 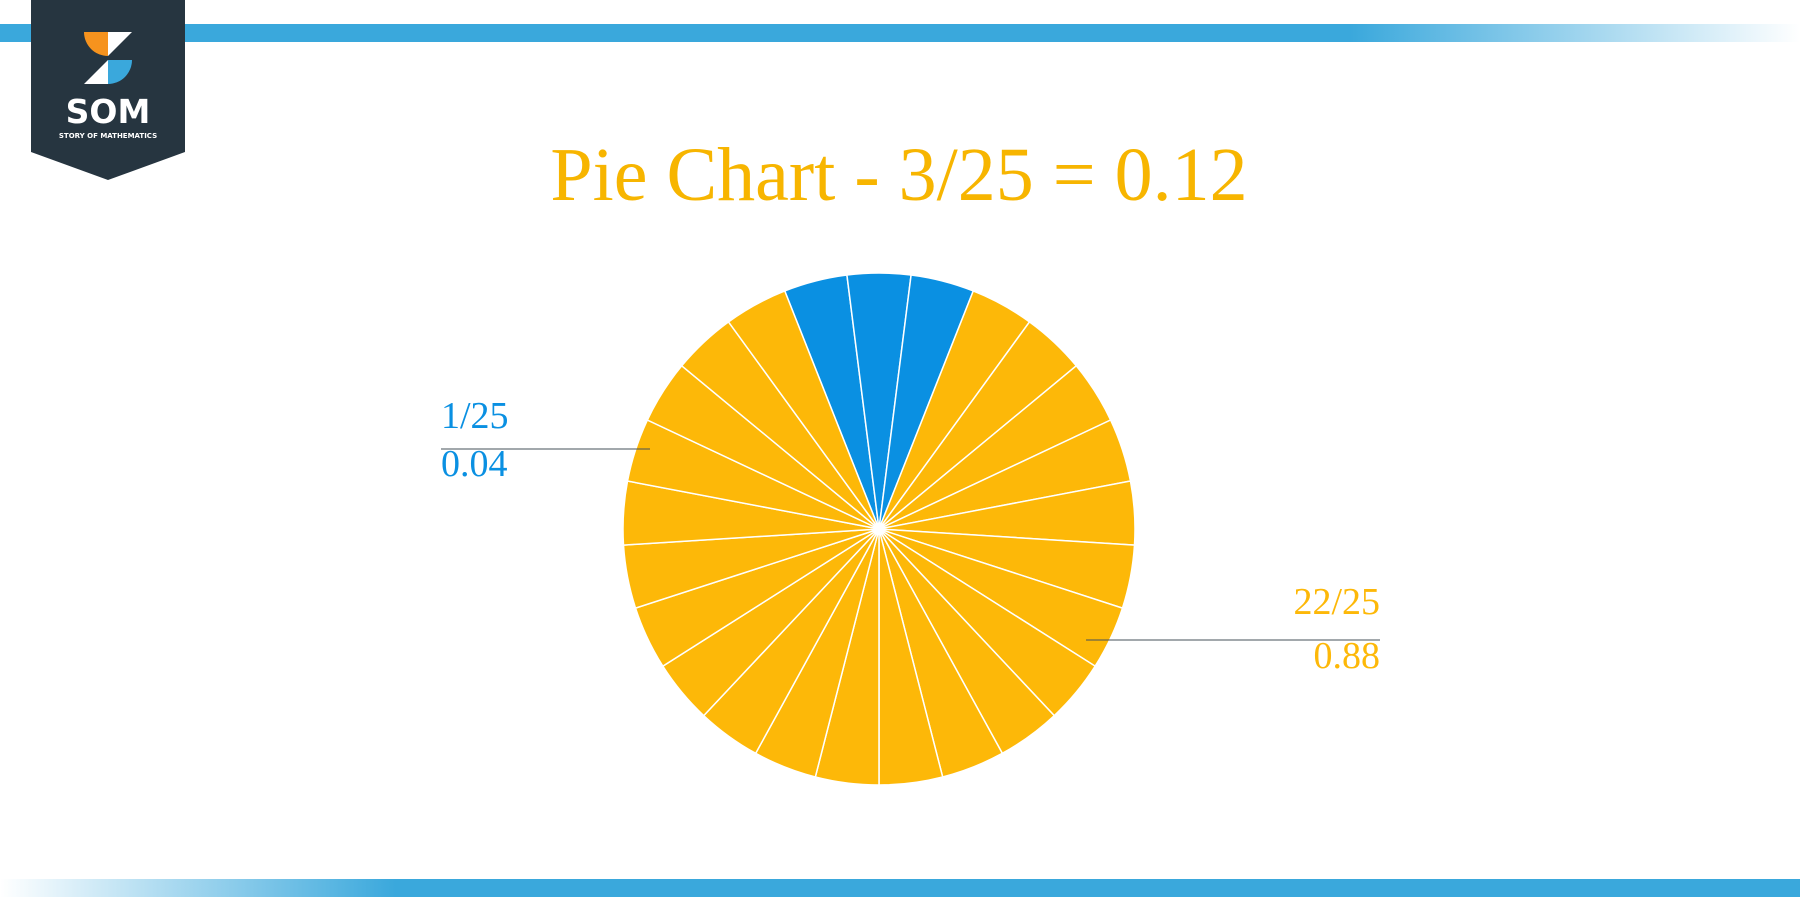 What do you see at coordinates (898, 175) in the screenshot?
I see `chart-title: Pie Chart - 3/25 = 0.12` at bounding box center [898, 175].